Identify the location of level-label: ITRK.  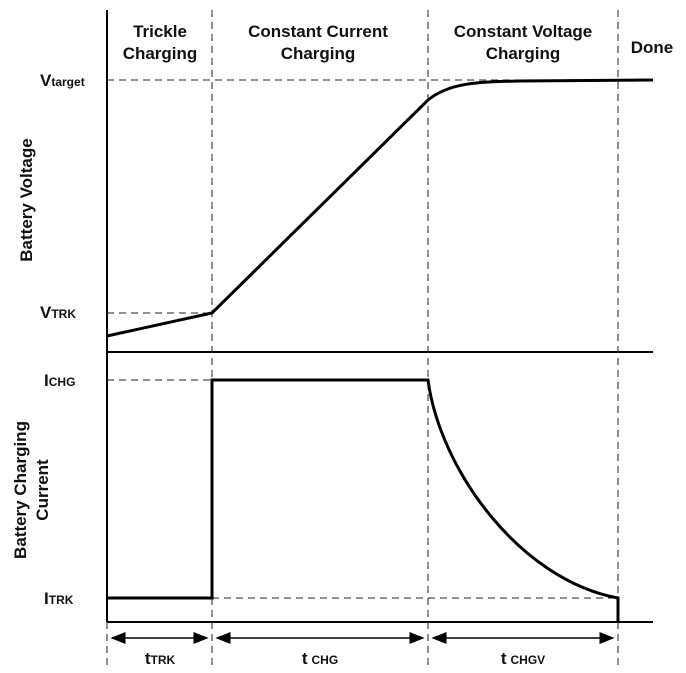
(59, 598).